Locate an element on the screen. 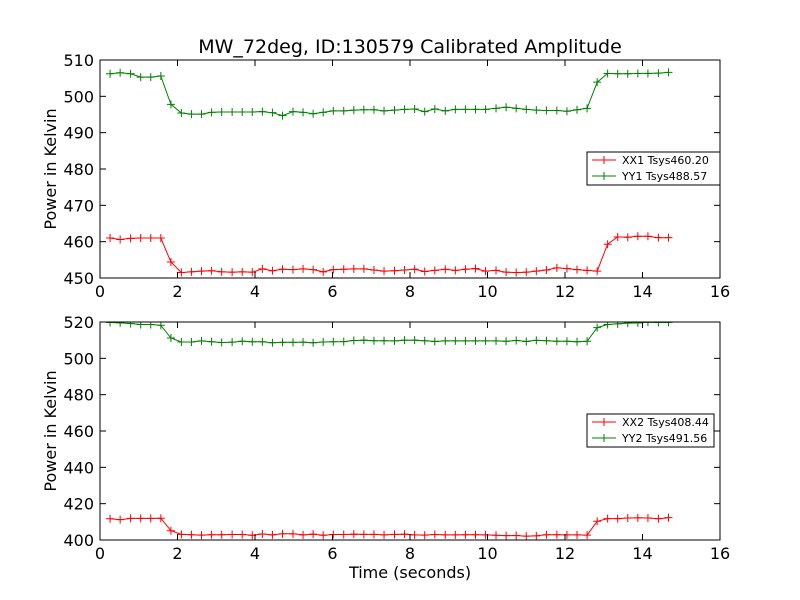  x-tick-label: 10 is located at coordinates (487, 553).